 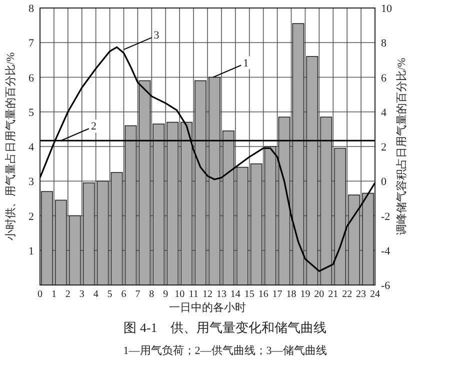 I want to click on x-tick-label: 4, so click(x=95, y=294).